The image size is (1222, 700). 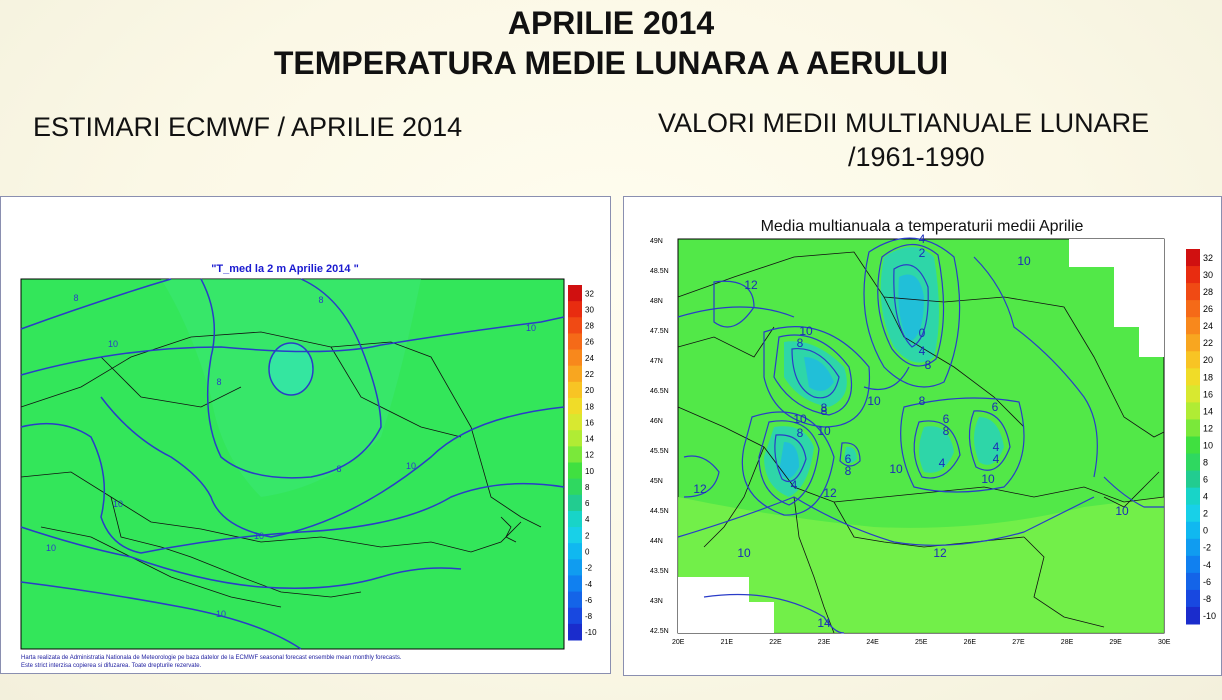 What do you see at coordinates (1208, 377) in the screenshot?
I see `colorbar-label: 18` at bounding box center [1208, 377].